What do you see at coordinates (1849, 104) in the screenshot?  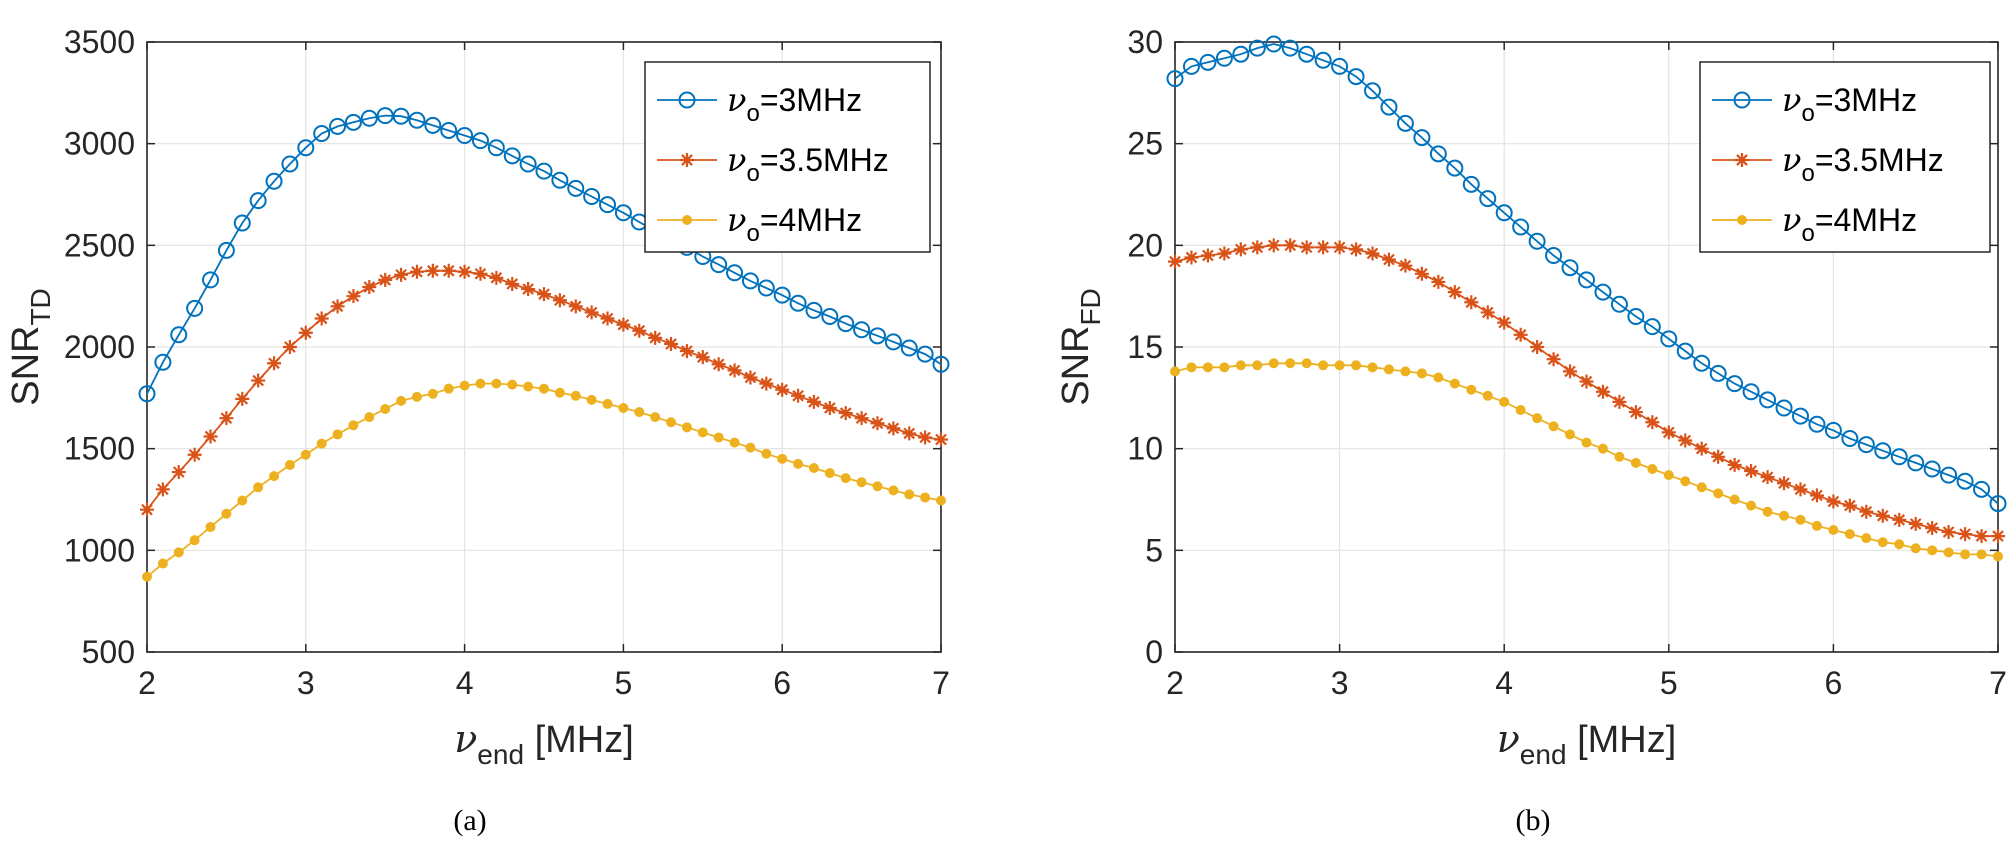 I see `legend-label: νo=3MHz` at bounding box center [1849, 104].